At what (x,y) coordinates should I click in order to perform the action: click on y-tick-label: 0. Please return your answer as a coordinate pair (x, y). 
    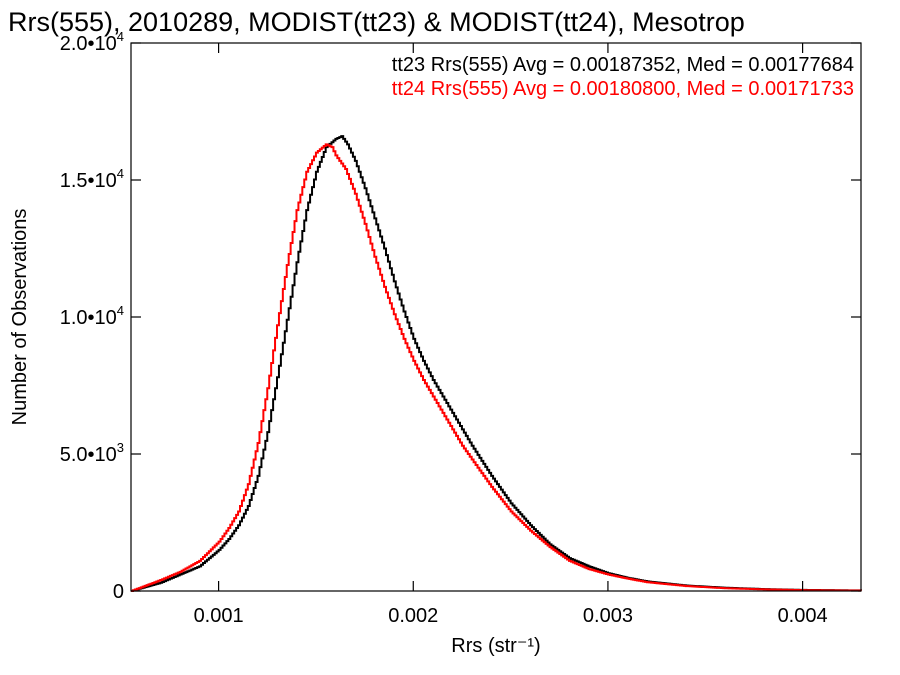
    Looking at the image, I should click on (118, 592).